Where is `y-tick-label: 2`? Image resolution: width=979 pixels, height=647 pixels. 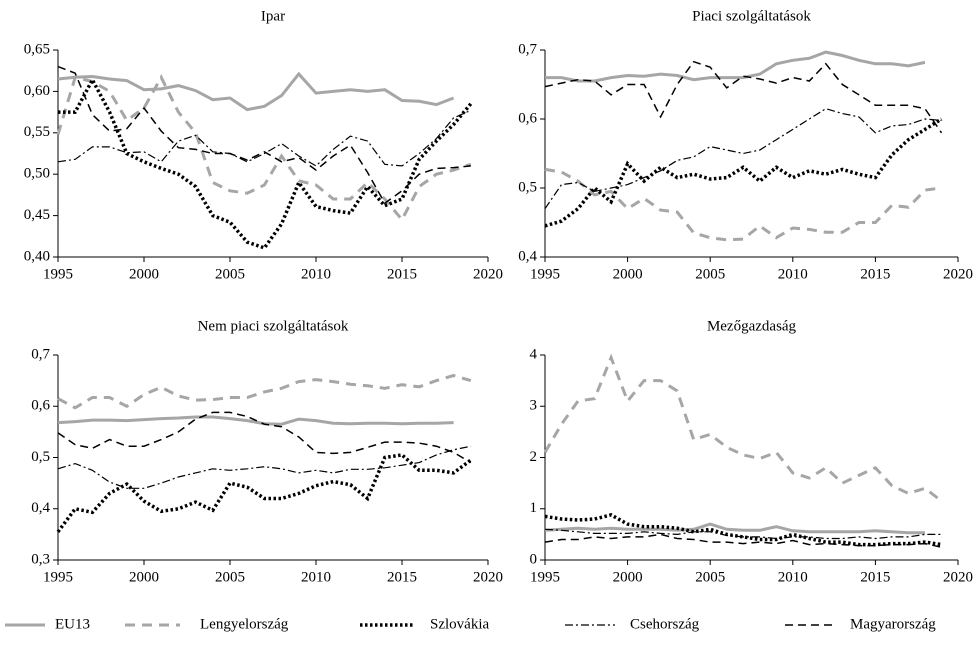
y-tick-label: 2 is located at coordinates (534, 457).